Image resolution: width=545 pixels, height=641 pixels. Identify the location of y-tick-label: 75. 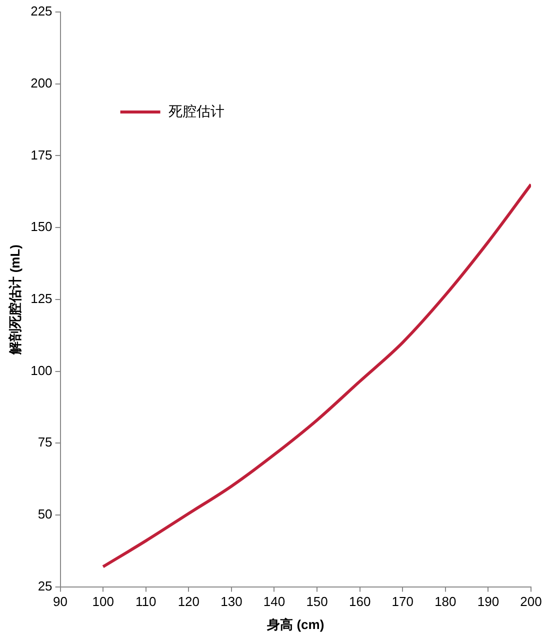
(45, 442).